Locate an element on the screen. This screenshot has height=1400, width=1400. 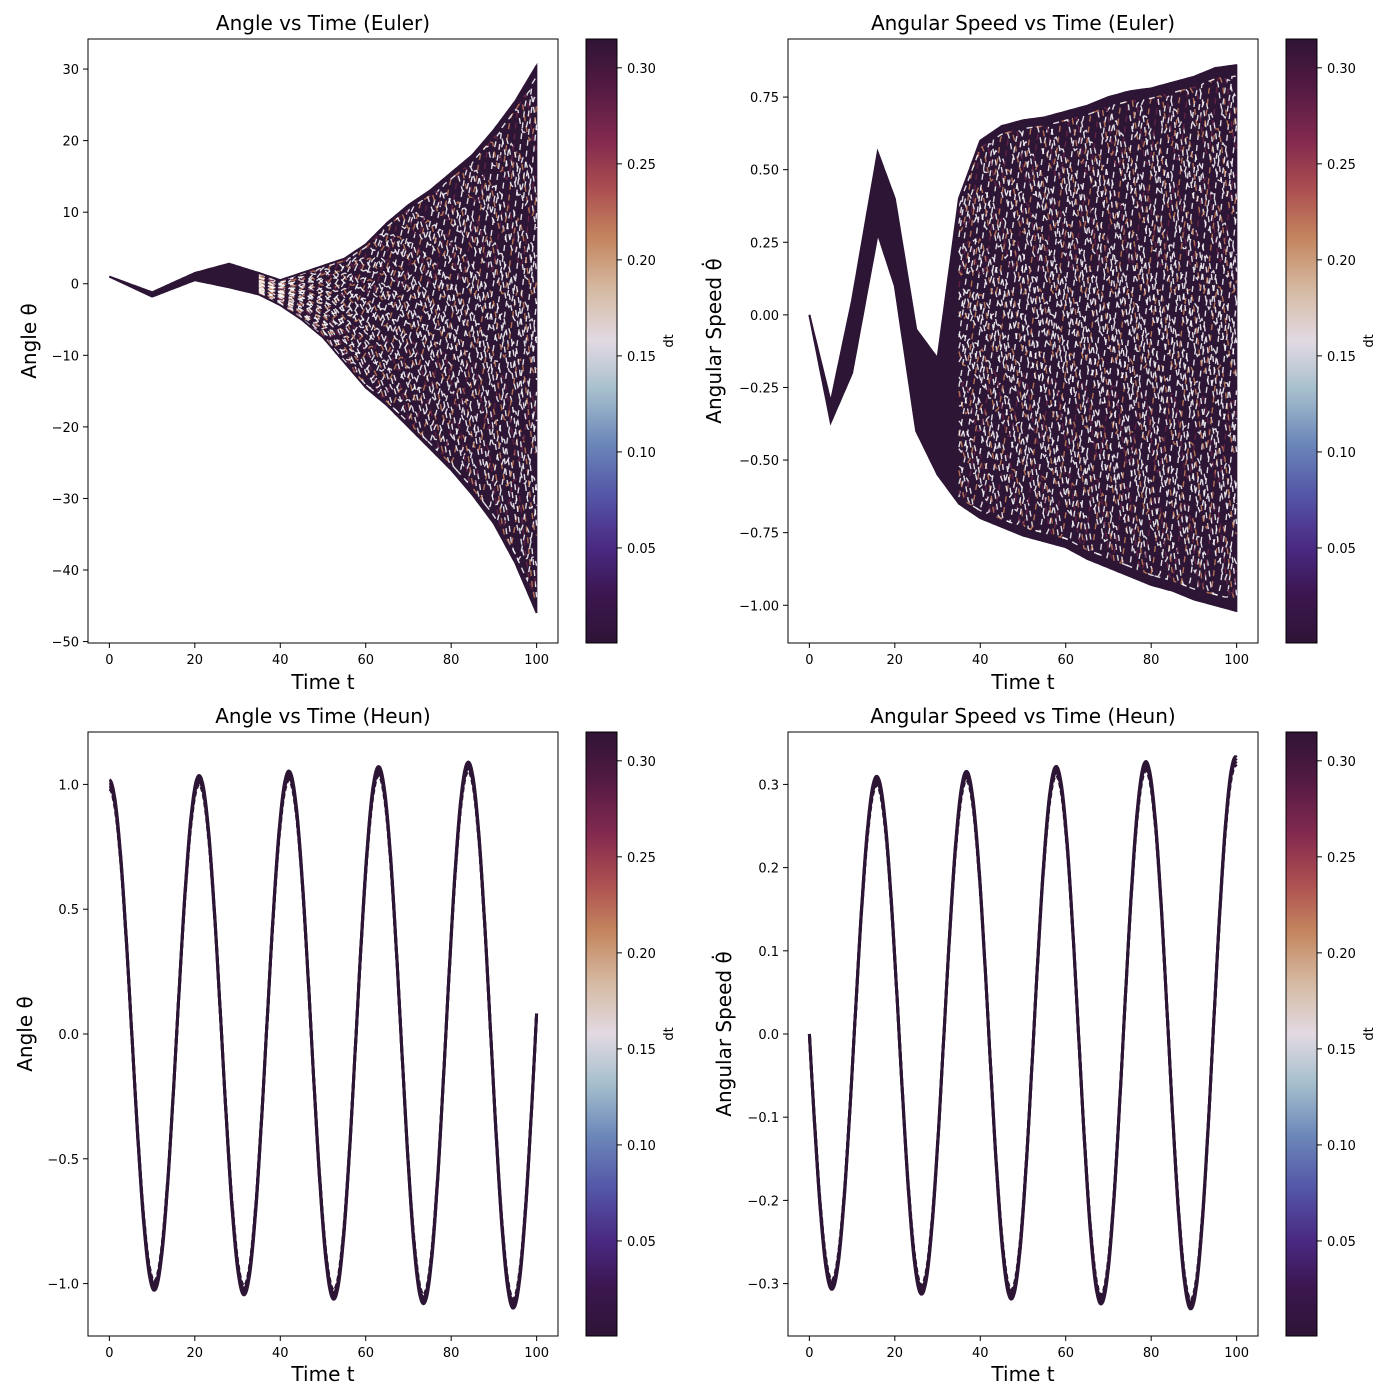
y-tick-label: 0.1 is located at coordinates (768, 952).